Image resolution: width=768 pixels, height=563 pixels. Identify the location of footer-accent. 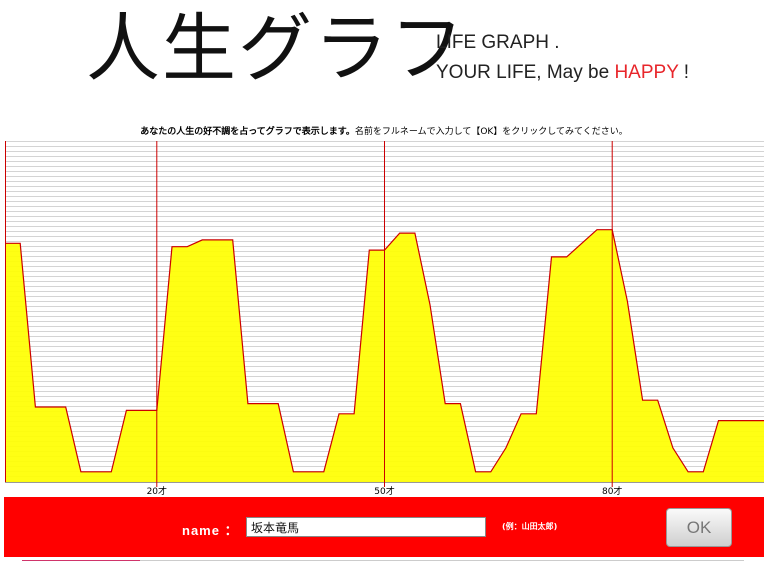
(81, 560).